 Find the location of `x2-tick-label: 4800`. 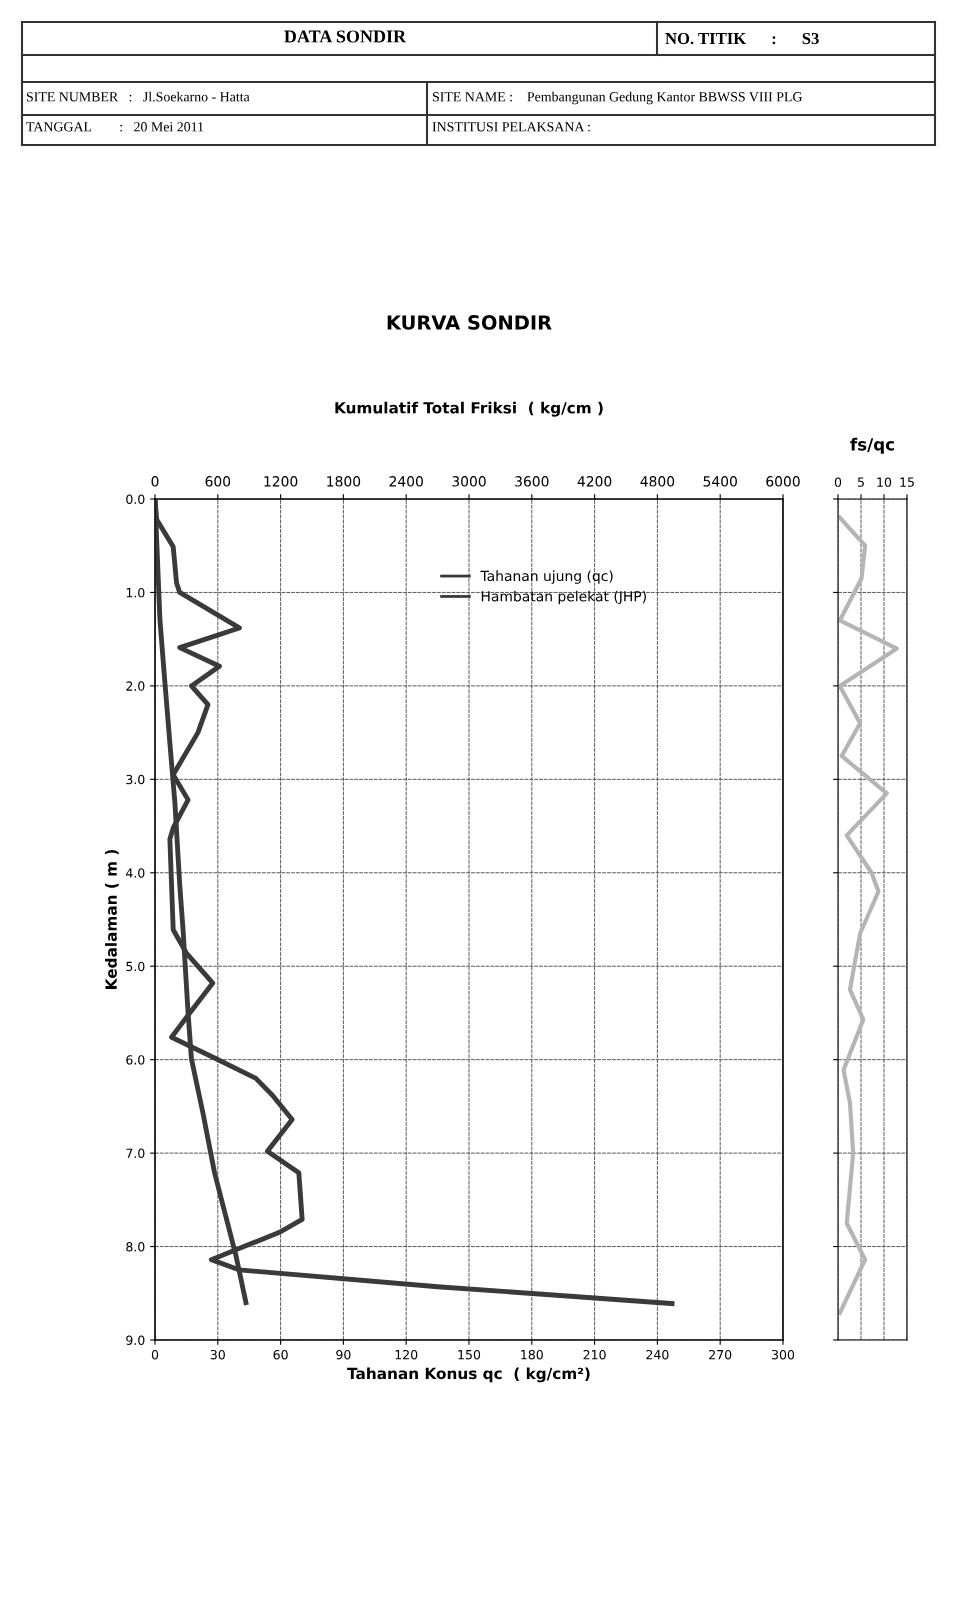

x2-tick-label: 4800 is located at coordinates (657, 481).